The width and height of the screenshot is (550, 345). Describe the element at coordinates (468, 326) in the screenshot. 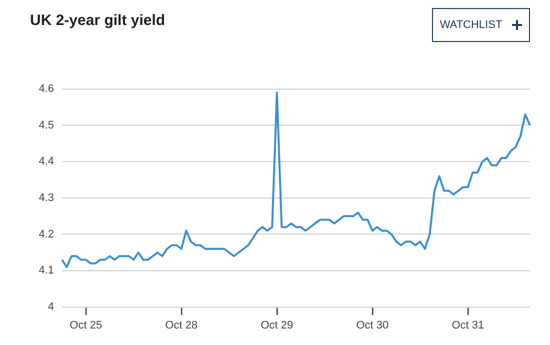

I see `x-tick-label: Oct 31` at that location.